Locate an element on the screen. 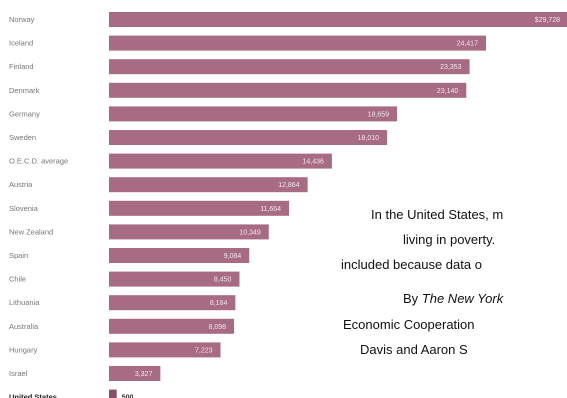 The width and height of the screenshot is (567, 398). bar-o-e-c-d-average is located at coordinates (220, 161).